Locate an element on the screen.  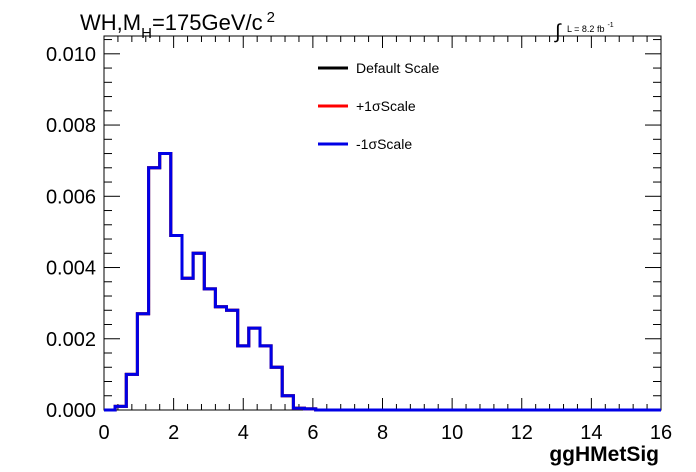
legend-label-0: Default Scale is located at coordinates (397, 68).